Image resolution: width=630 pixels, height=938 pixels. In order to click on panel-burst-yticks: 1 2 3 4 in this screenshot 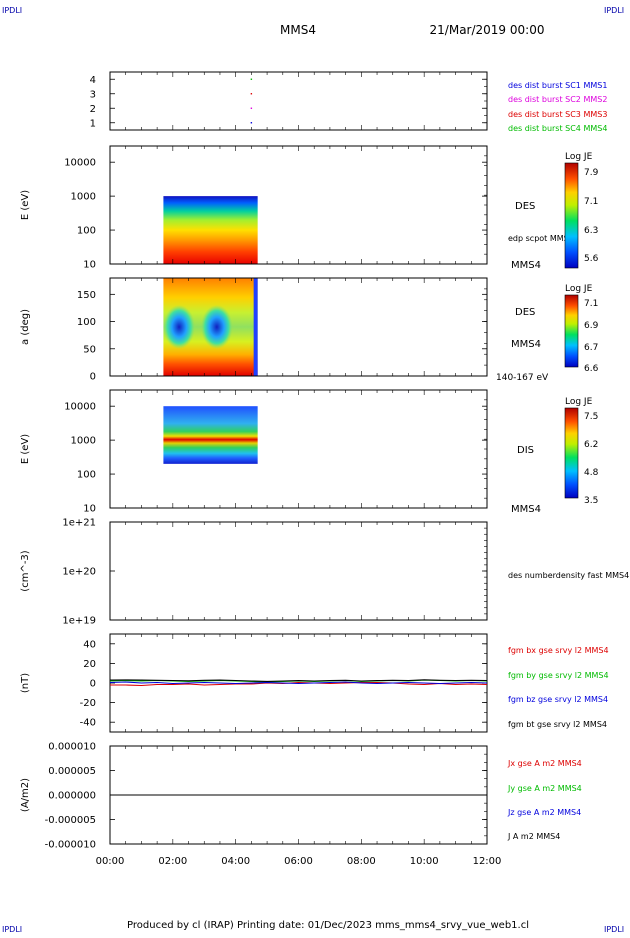, I will do `click(288, 102)`.